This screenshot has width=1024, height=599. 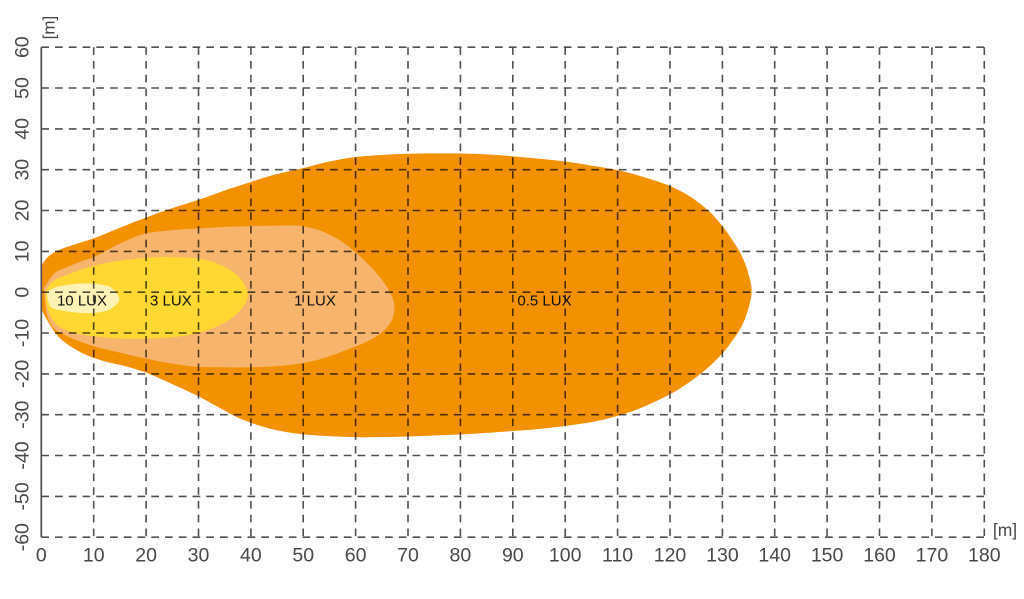 I want to click on svg-text: 140, so click(x=774, y=555).